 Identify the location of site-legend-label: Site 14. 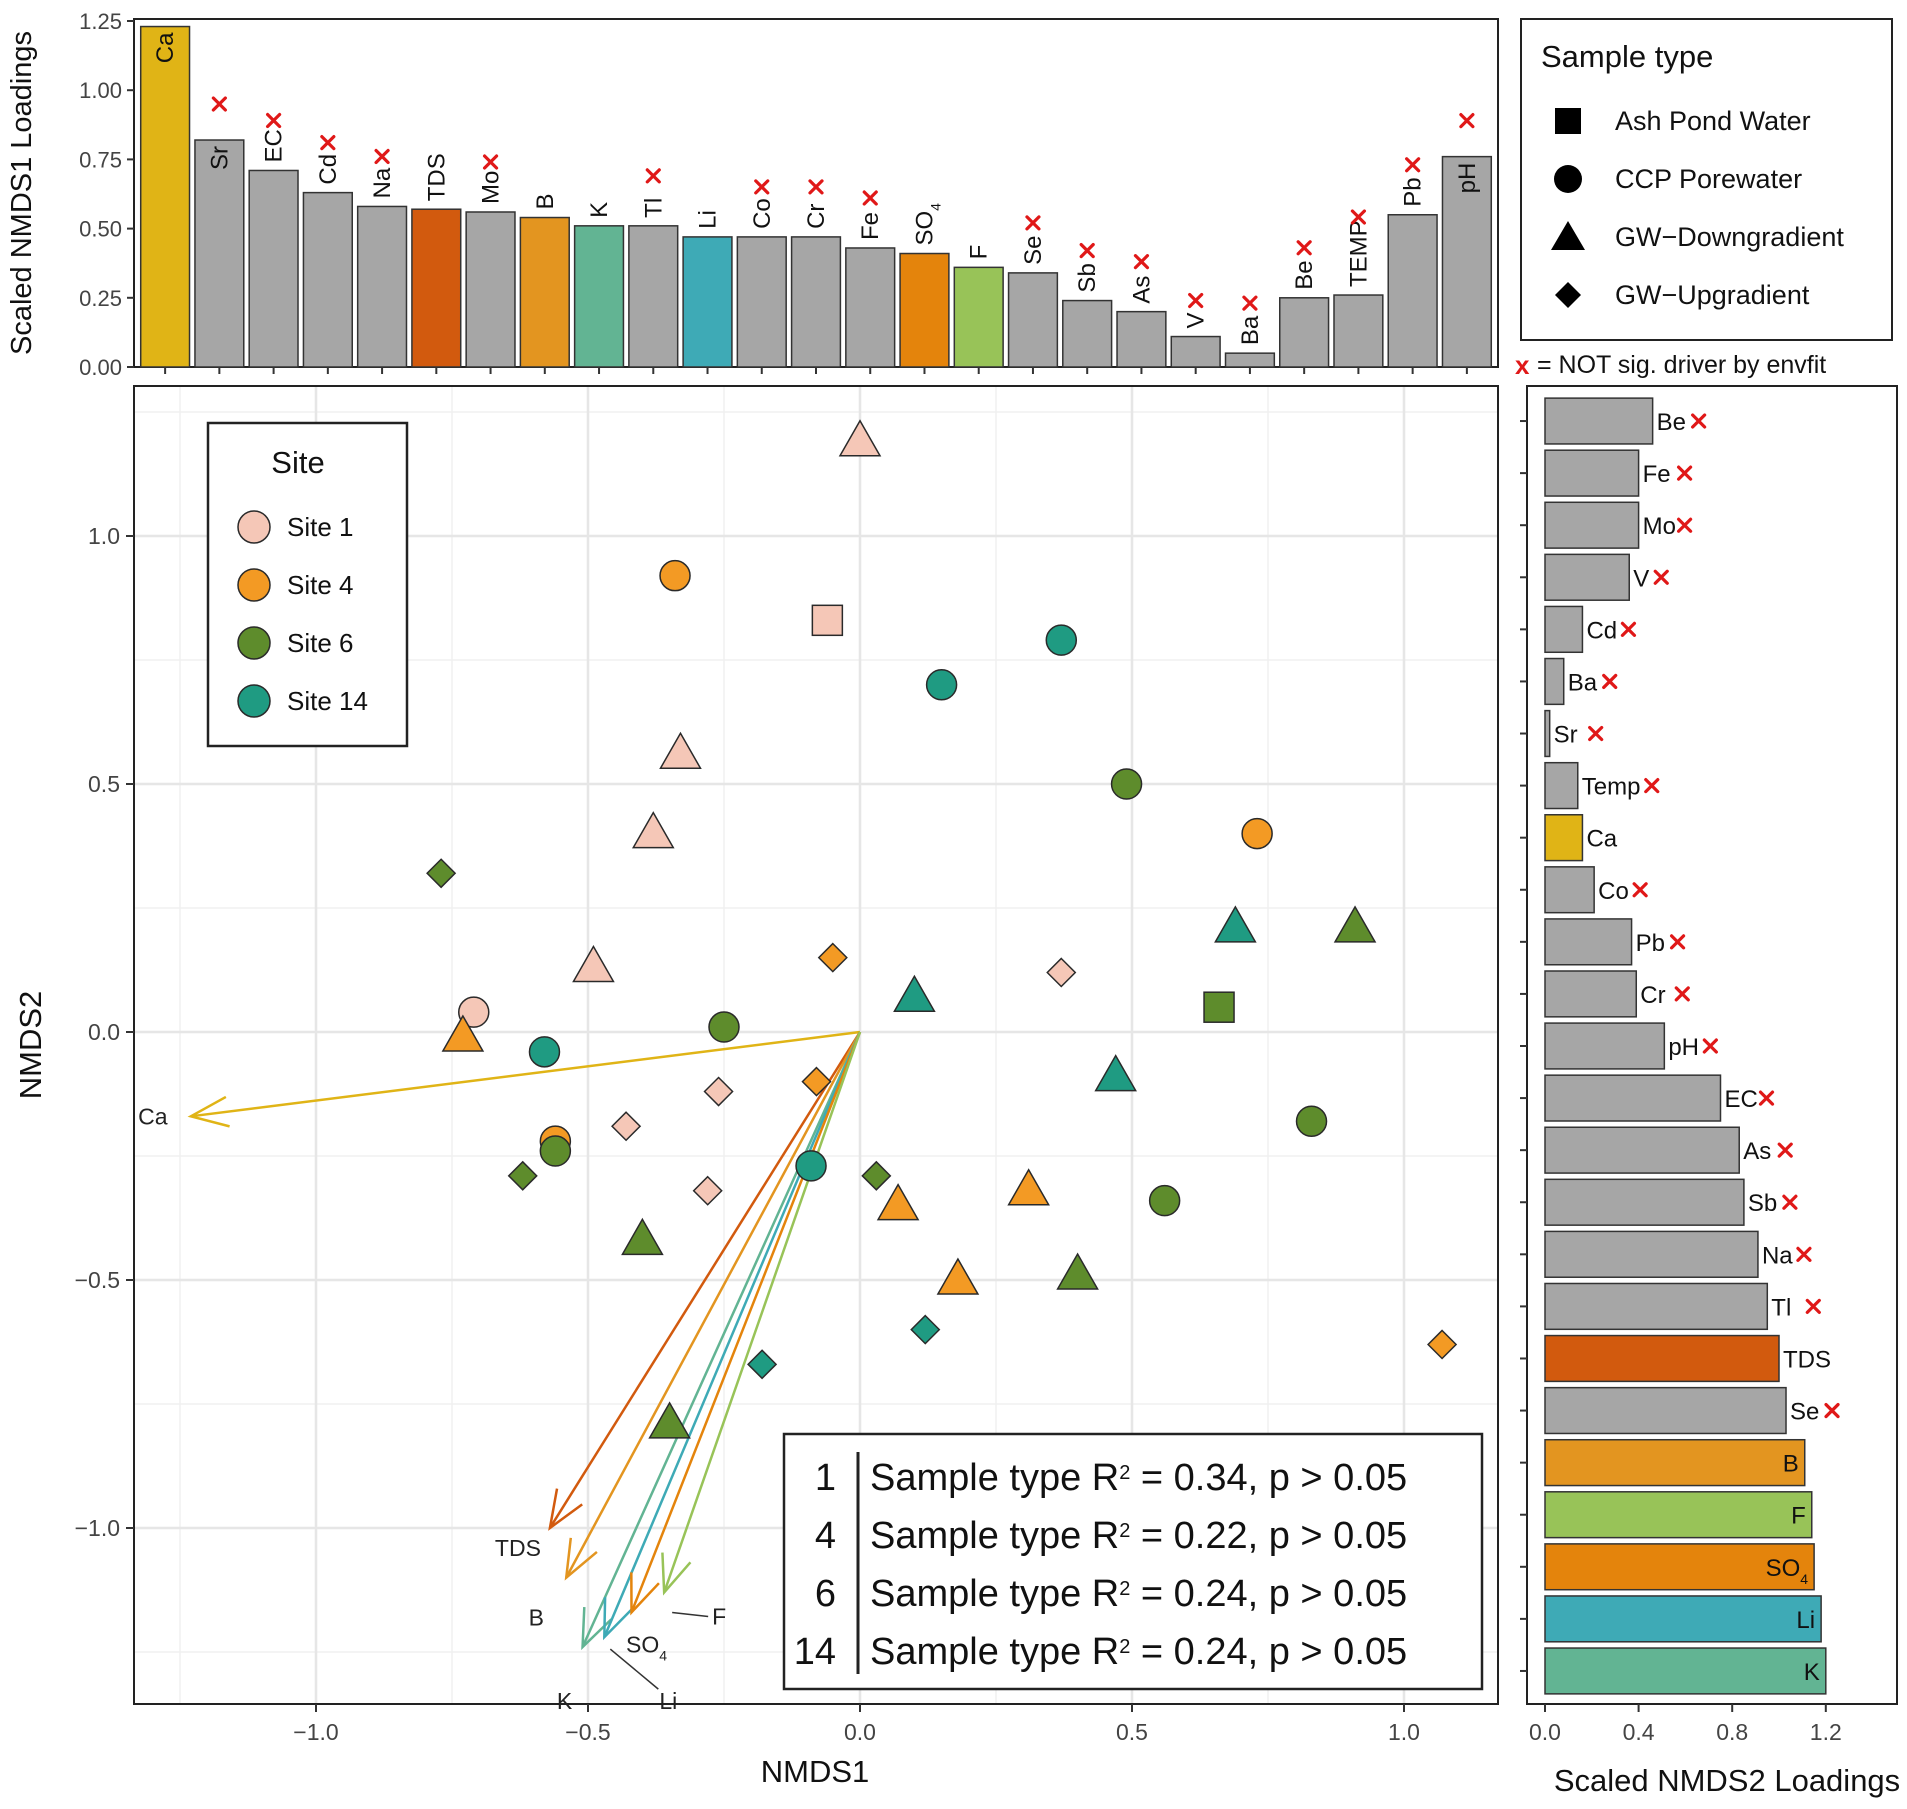
(327, 701).